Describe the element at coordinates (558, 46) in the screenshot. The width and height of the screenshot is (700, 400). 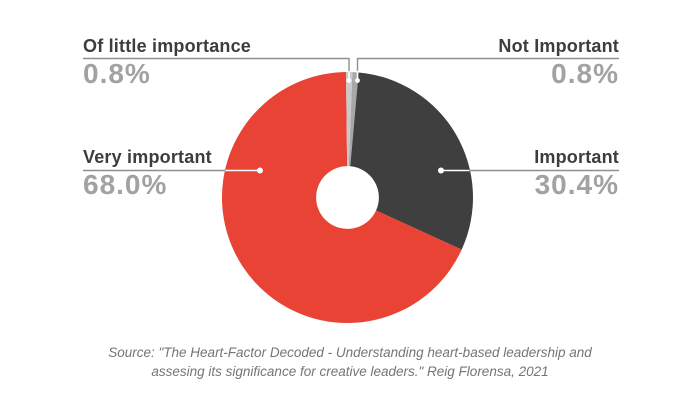
I see `slice-label-not-important: Not Important` at that location.